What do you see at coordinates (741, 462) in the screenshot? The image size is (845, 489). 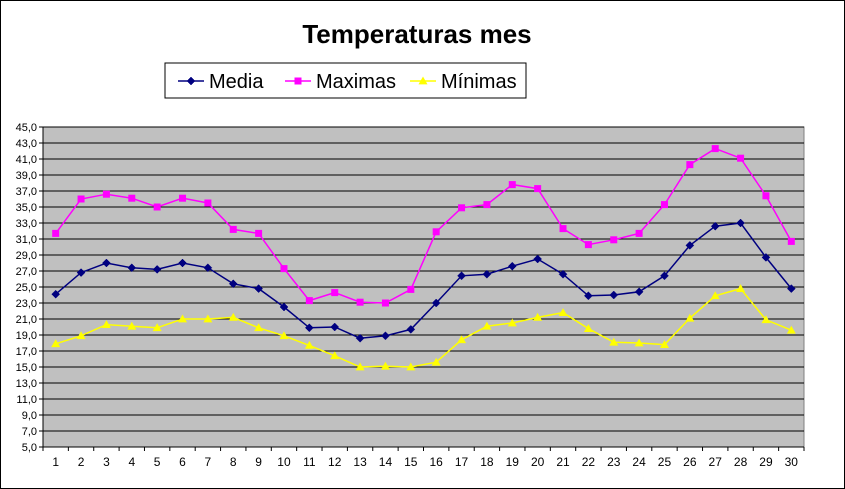 I see `x-tick-label: 28` at bounding box center [741, 462].